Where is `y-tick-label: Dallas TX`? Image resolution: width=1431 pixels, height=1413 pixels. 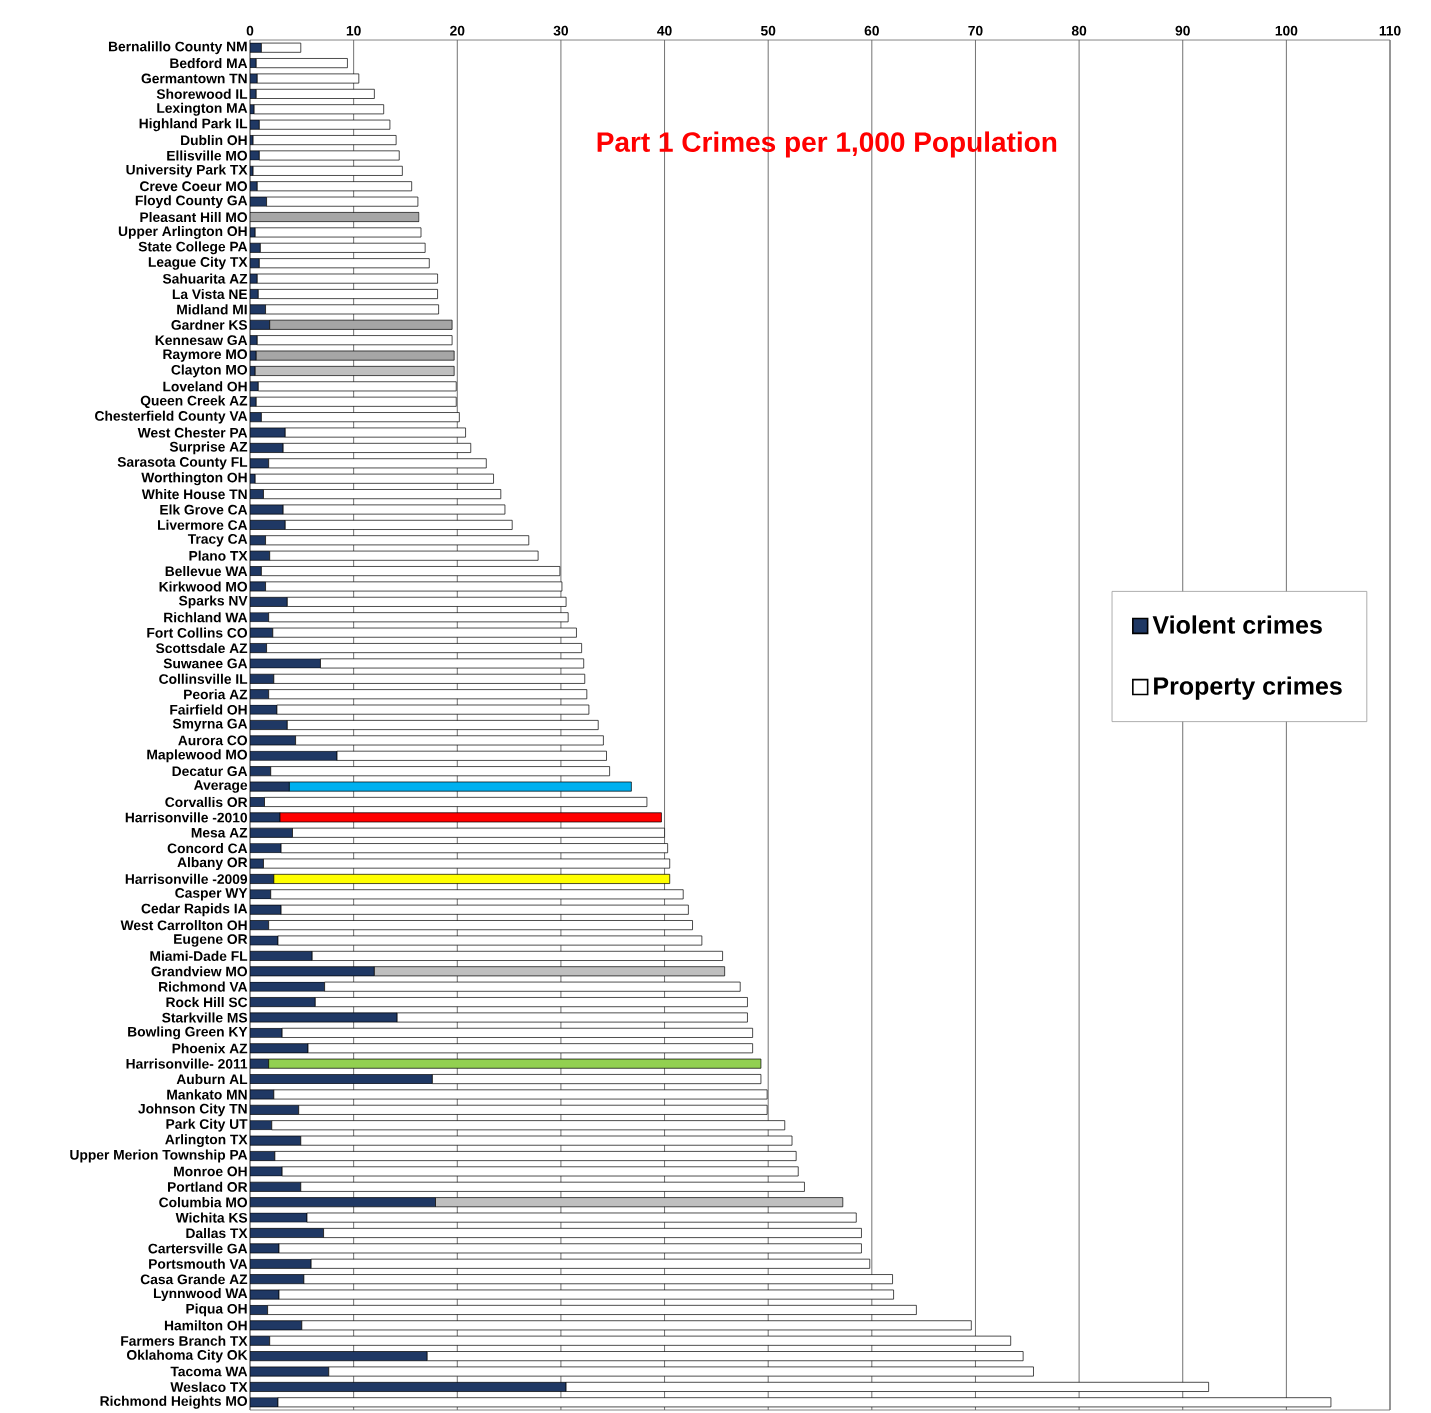 y-tick-label: Dallas TX is located at coordinates (217, 1233).